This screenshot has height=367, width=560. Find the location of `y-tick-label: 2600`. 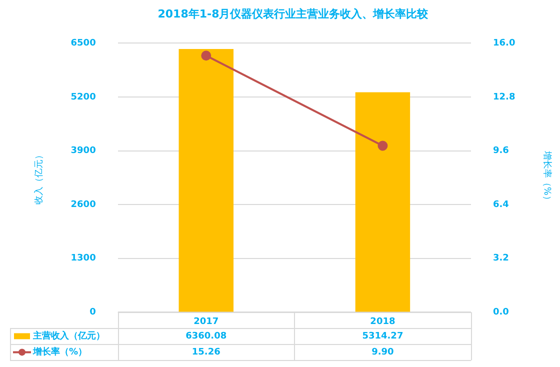

y-tick-label: 2600 is located at coordinates (83, 205).